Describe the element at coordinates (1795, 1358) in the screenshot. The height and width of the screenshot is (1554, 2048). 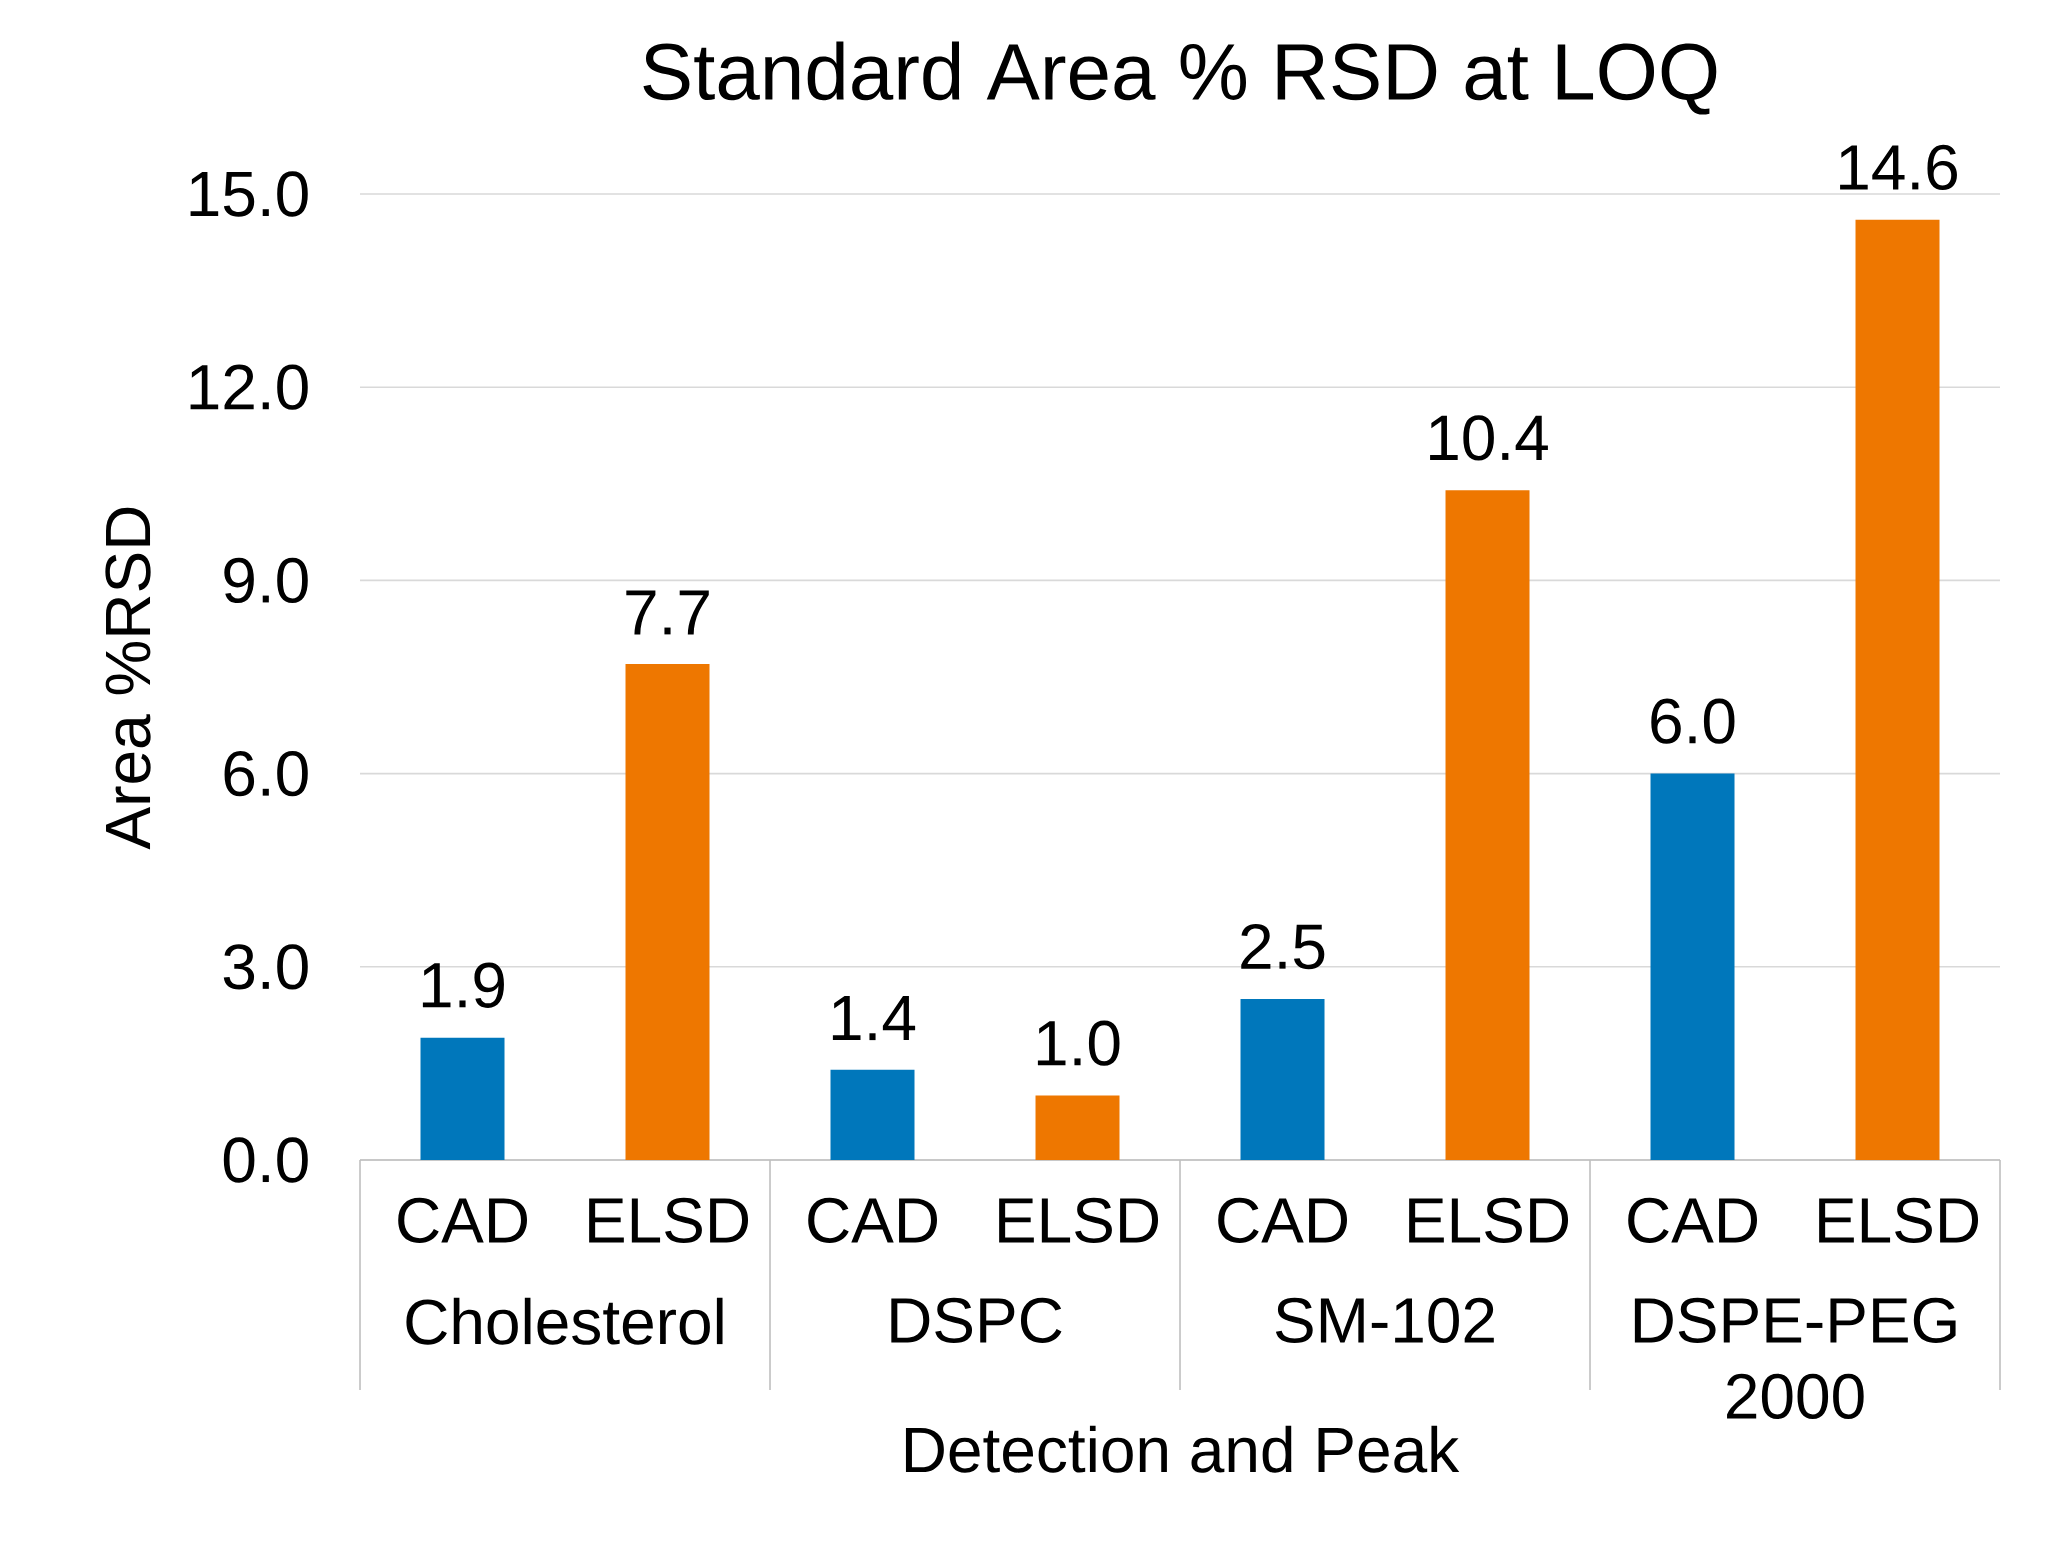
I see `text: DSPE-PEG 2000` at that location.